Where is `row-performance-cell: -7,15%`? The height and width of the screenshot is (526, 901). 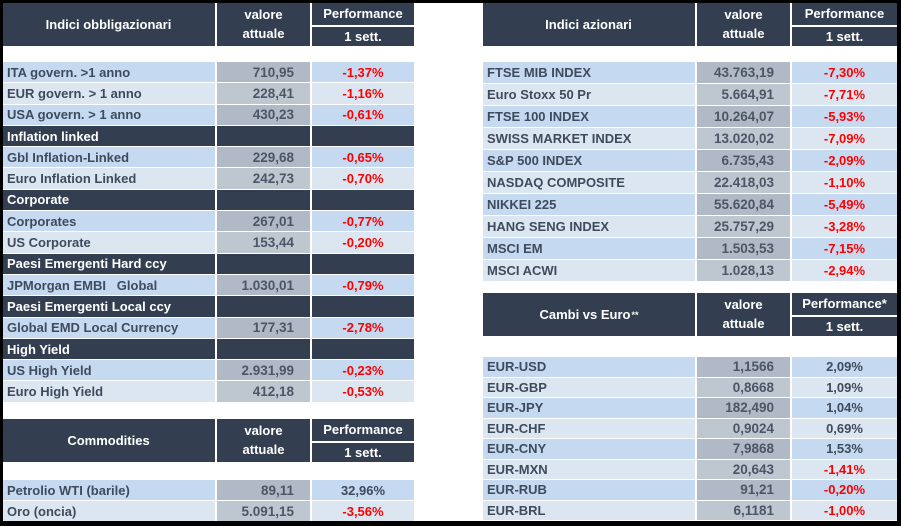
row-performance-cell: -7,15% is located at coordinates (843, 248).